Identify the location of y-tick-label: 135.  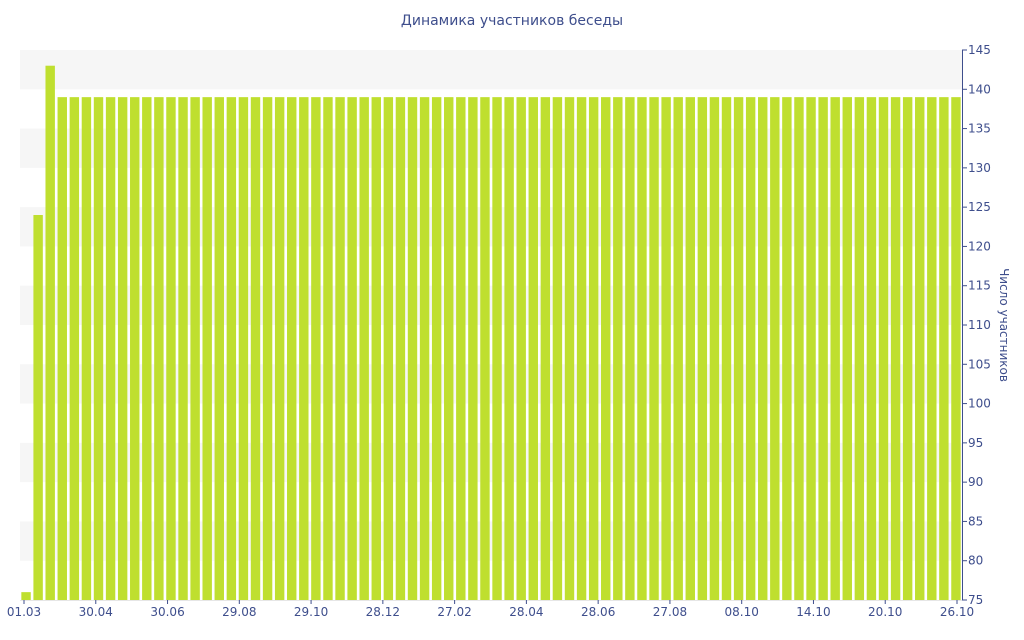
(979, 129).